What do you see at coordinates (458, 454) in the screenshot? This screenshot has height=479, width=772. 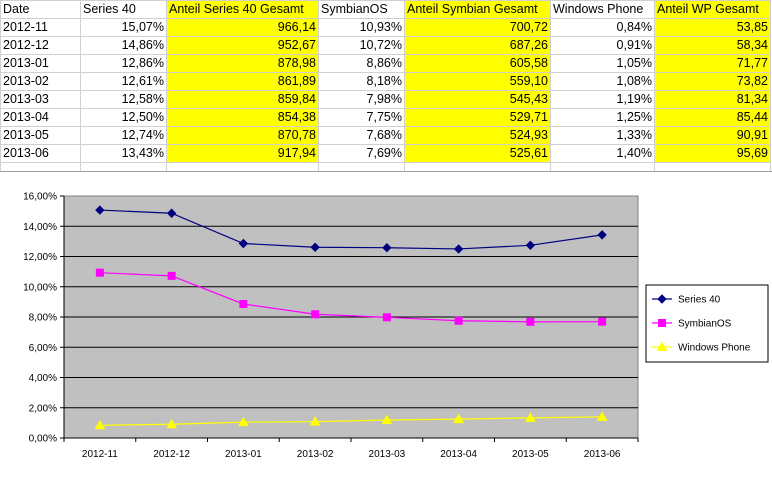 I see `x-tick-label: 2013-04` at bounding box center [458, 454].